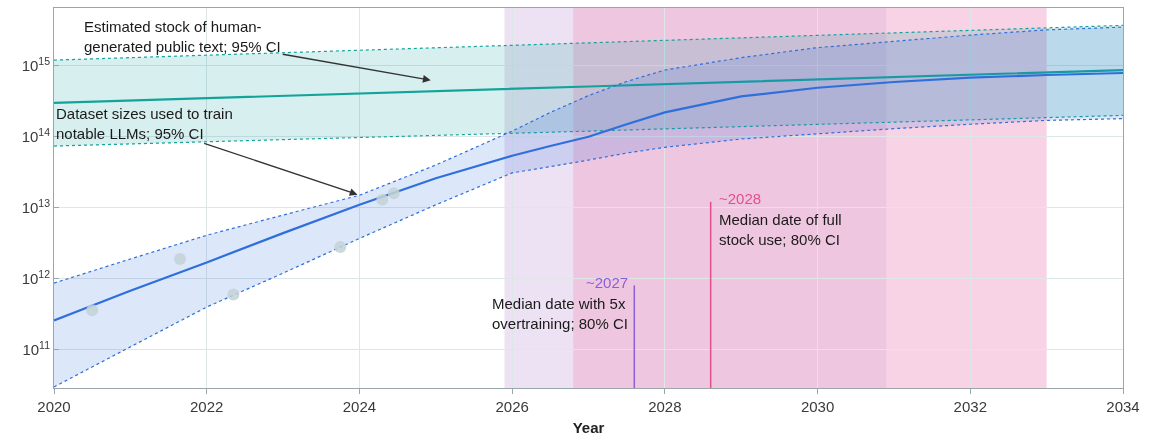  What do you see at coordinates (665, 406) in the screenshot?
I see `x-tick-label: 2028` at bounding box center [665, 406].